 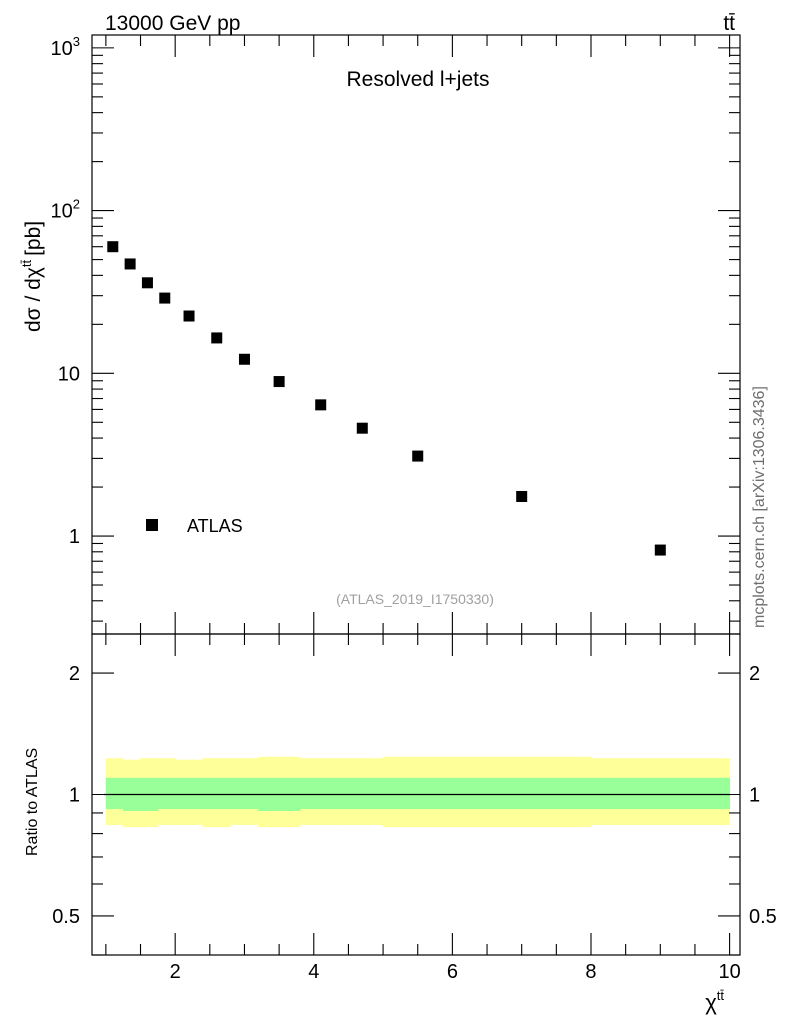 I want to click on y-tick-label-base: 1, so click(x=74, y=537).